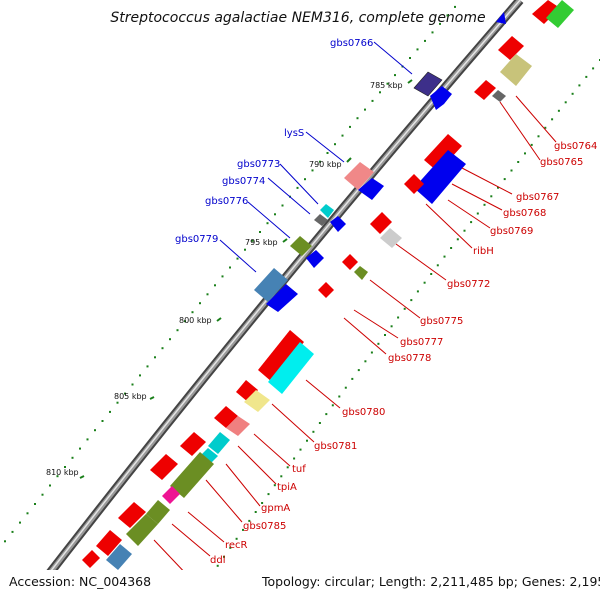 The width and height of the screenshot is (600, 600). Describe the element at coordinates (142, 530) in the screenshot. I see `gene-gbs0788-a` at that location.